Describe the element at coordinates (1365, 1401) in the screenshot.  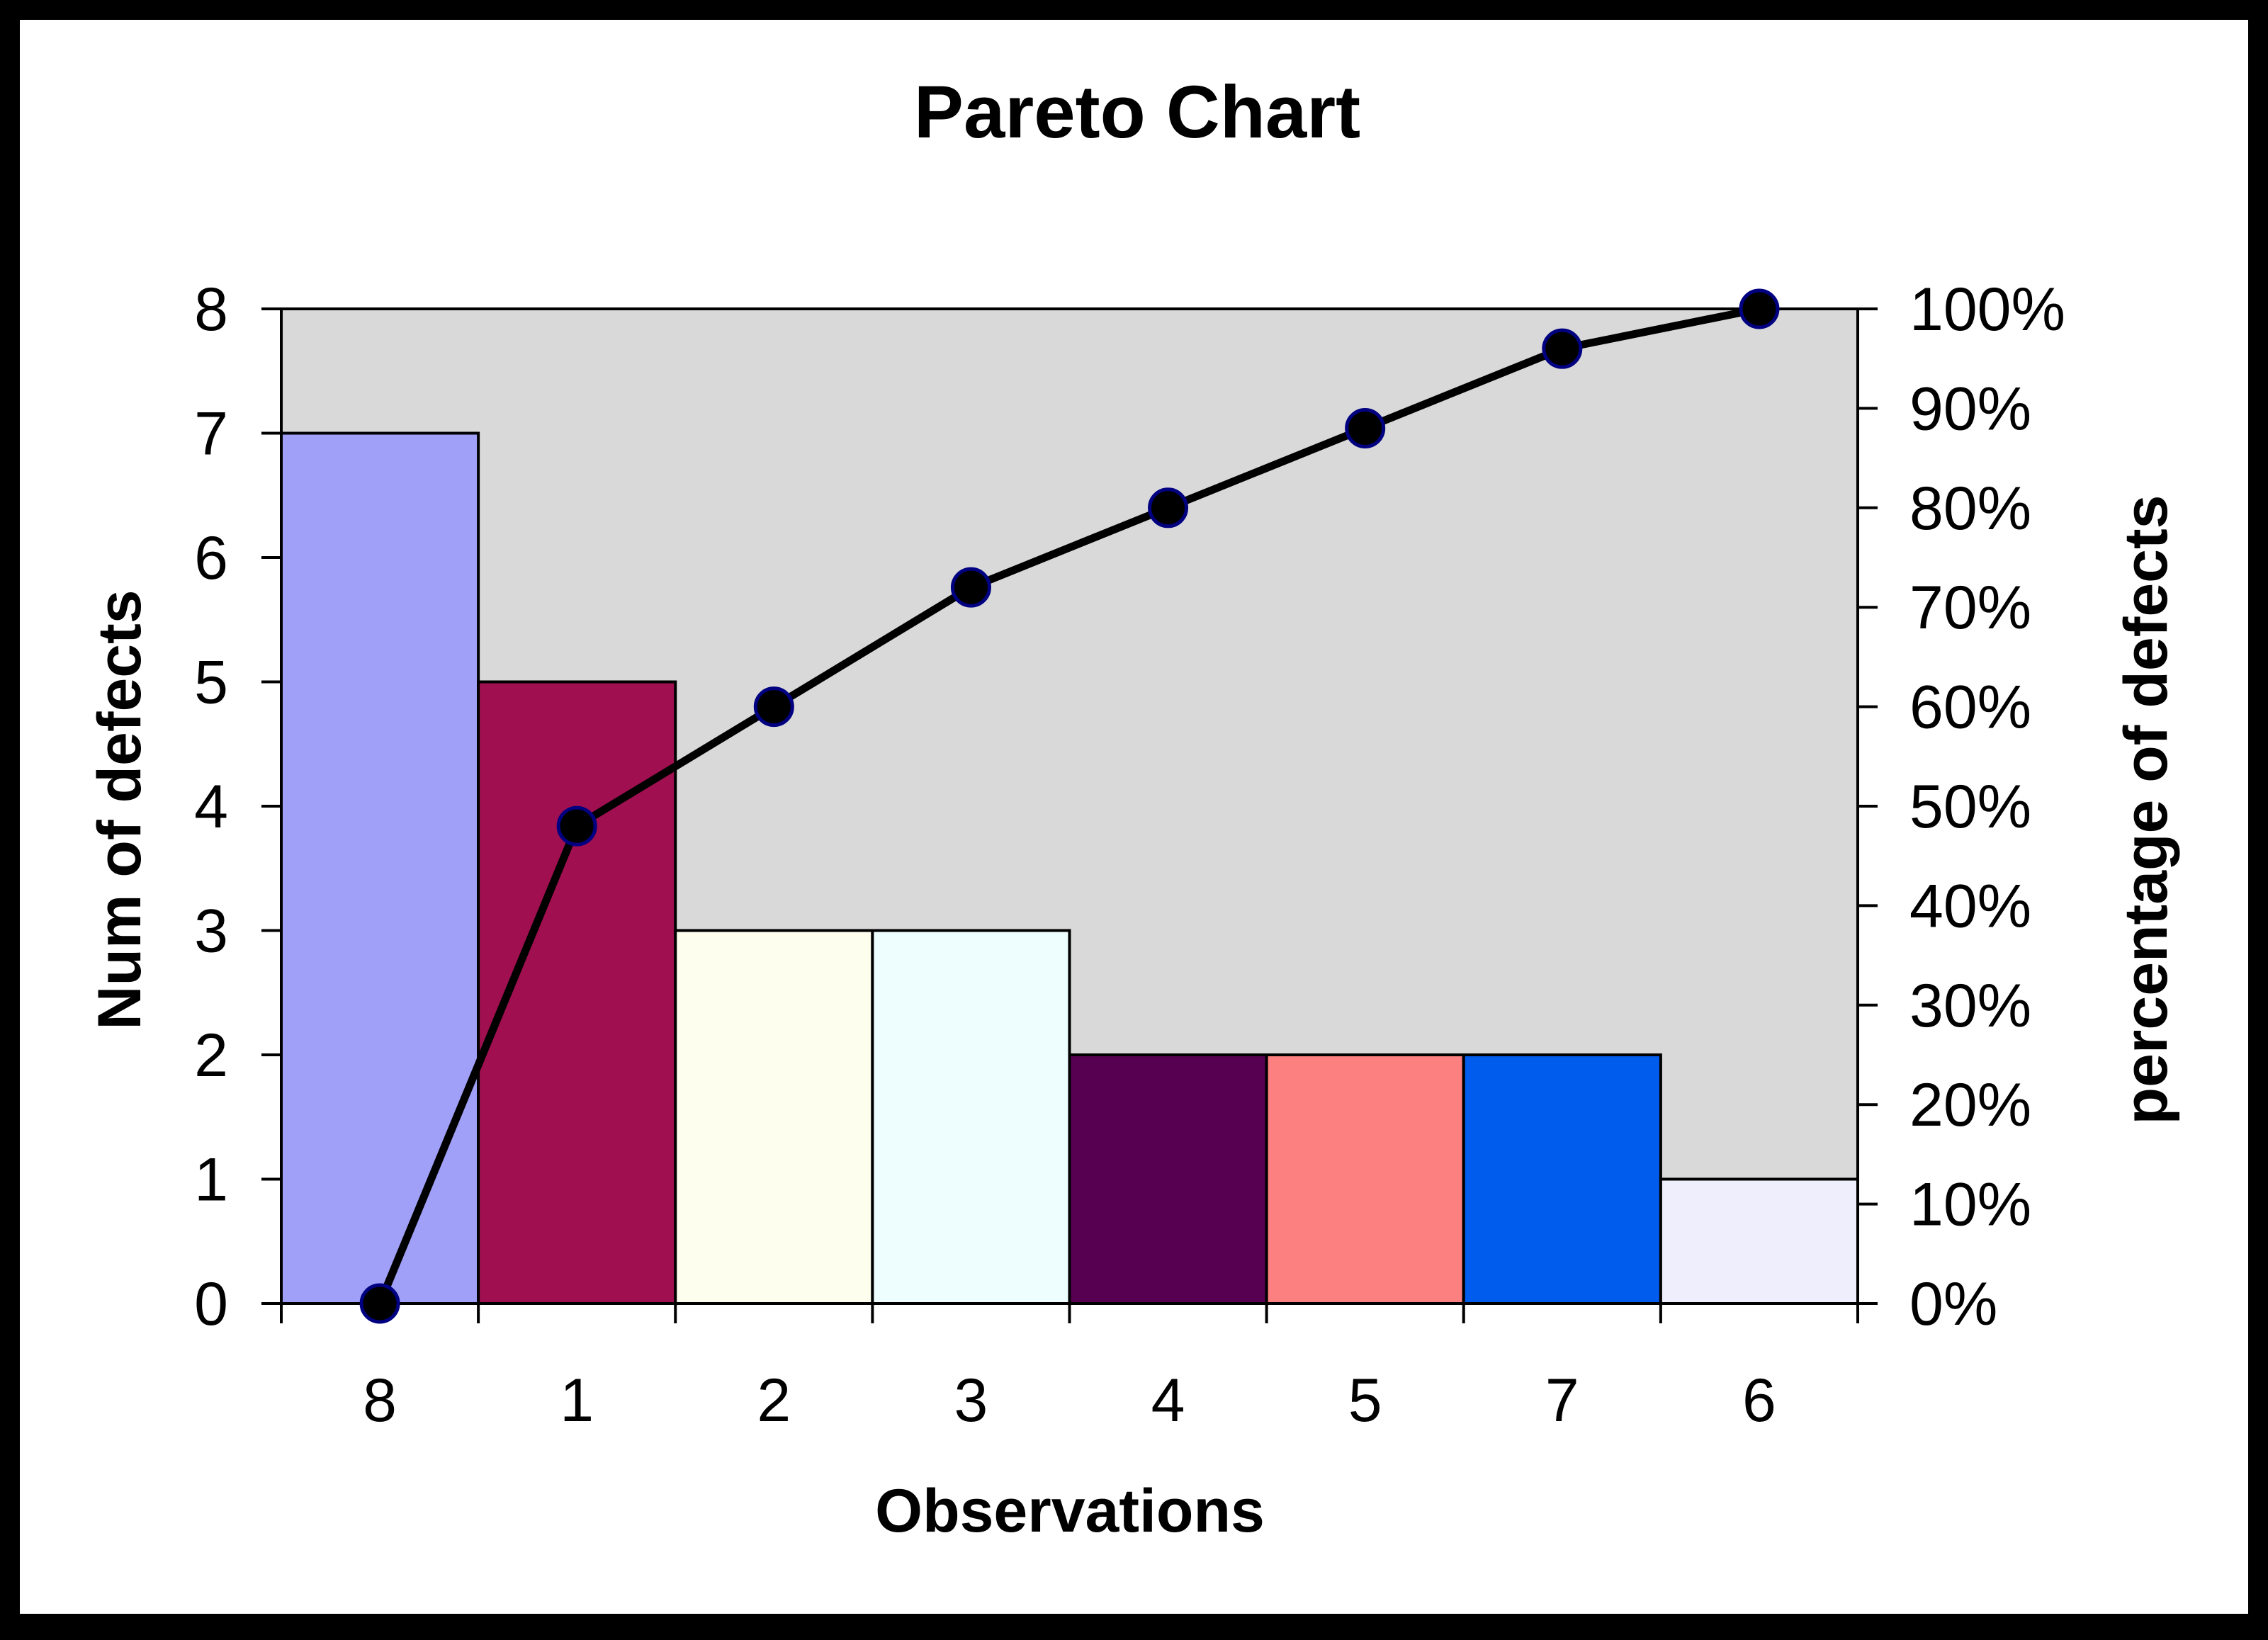
I see `x-tick-label-5: 5` at that location.